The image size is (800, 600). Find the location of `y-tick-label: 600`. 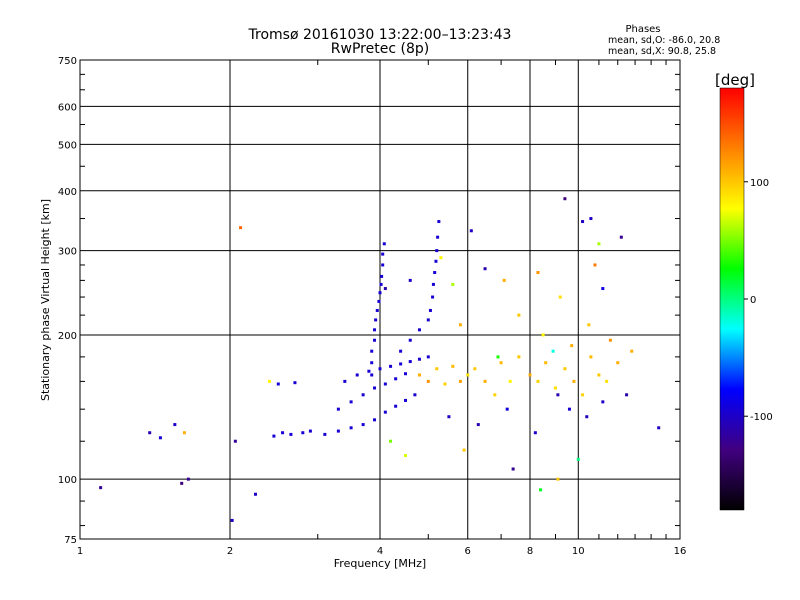

y-tick-label: 600 is located at coordinates (67, 107).